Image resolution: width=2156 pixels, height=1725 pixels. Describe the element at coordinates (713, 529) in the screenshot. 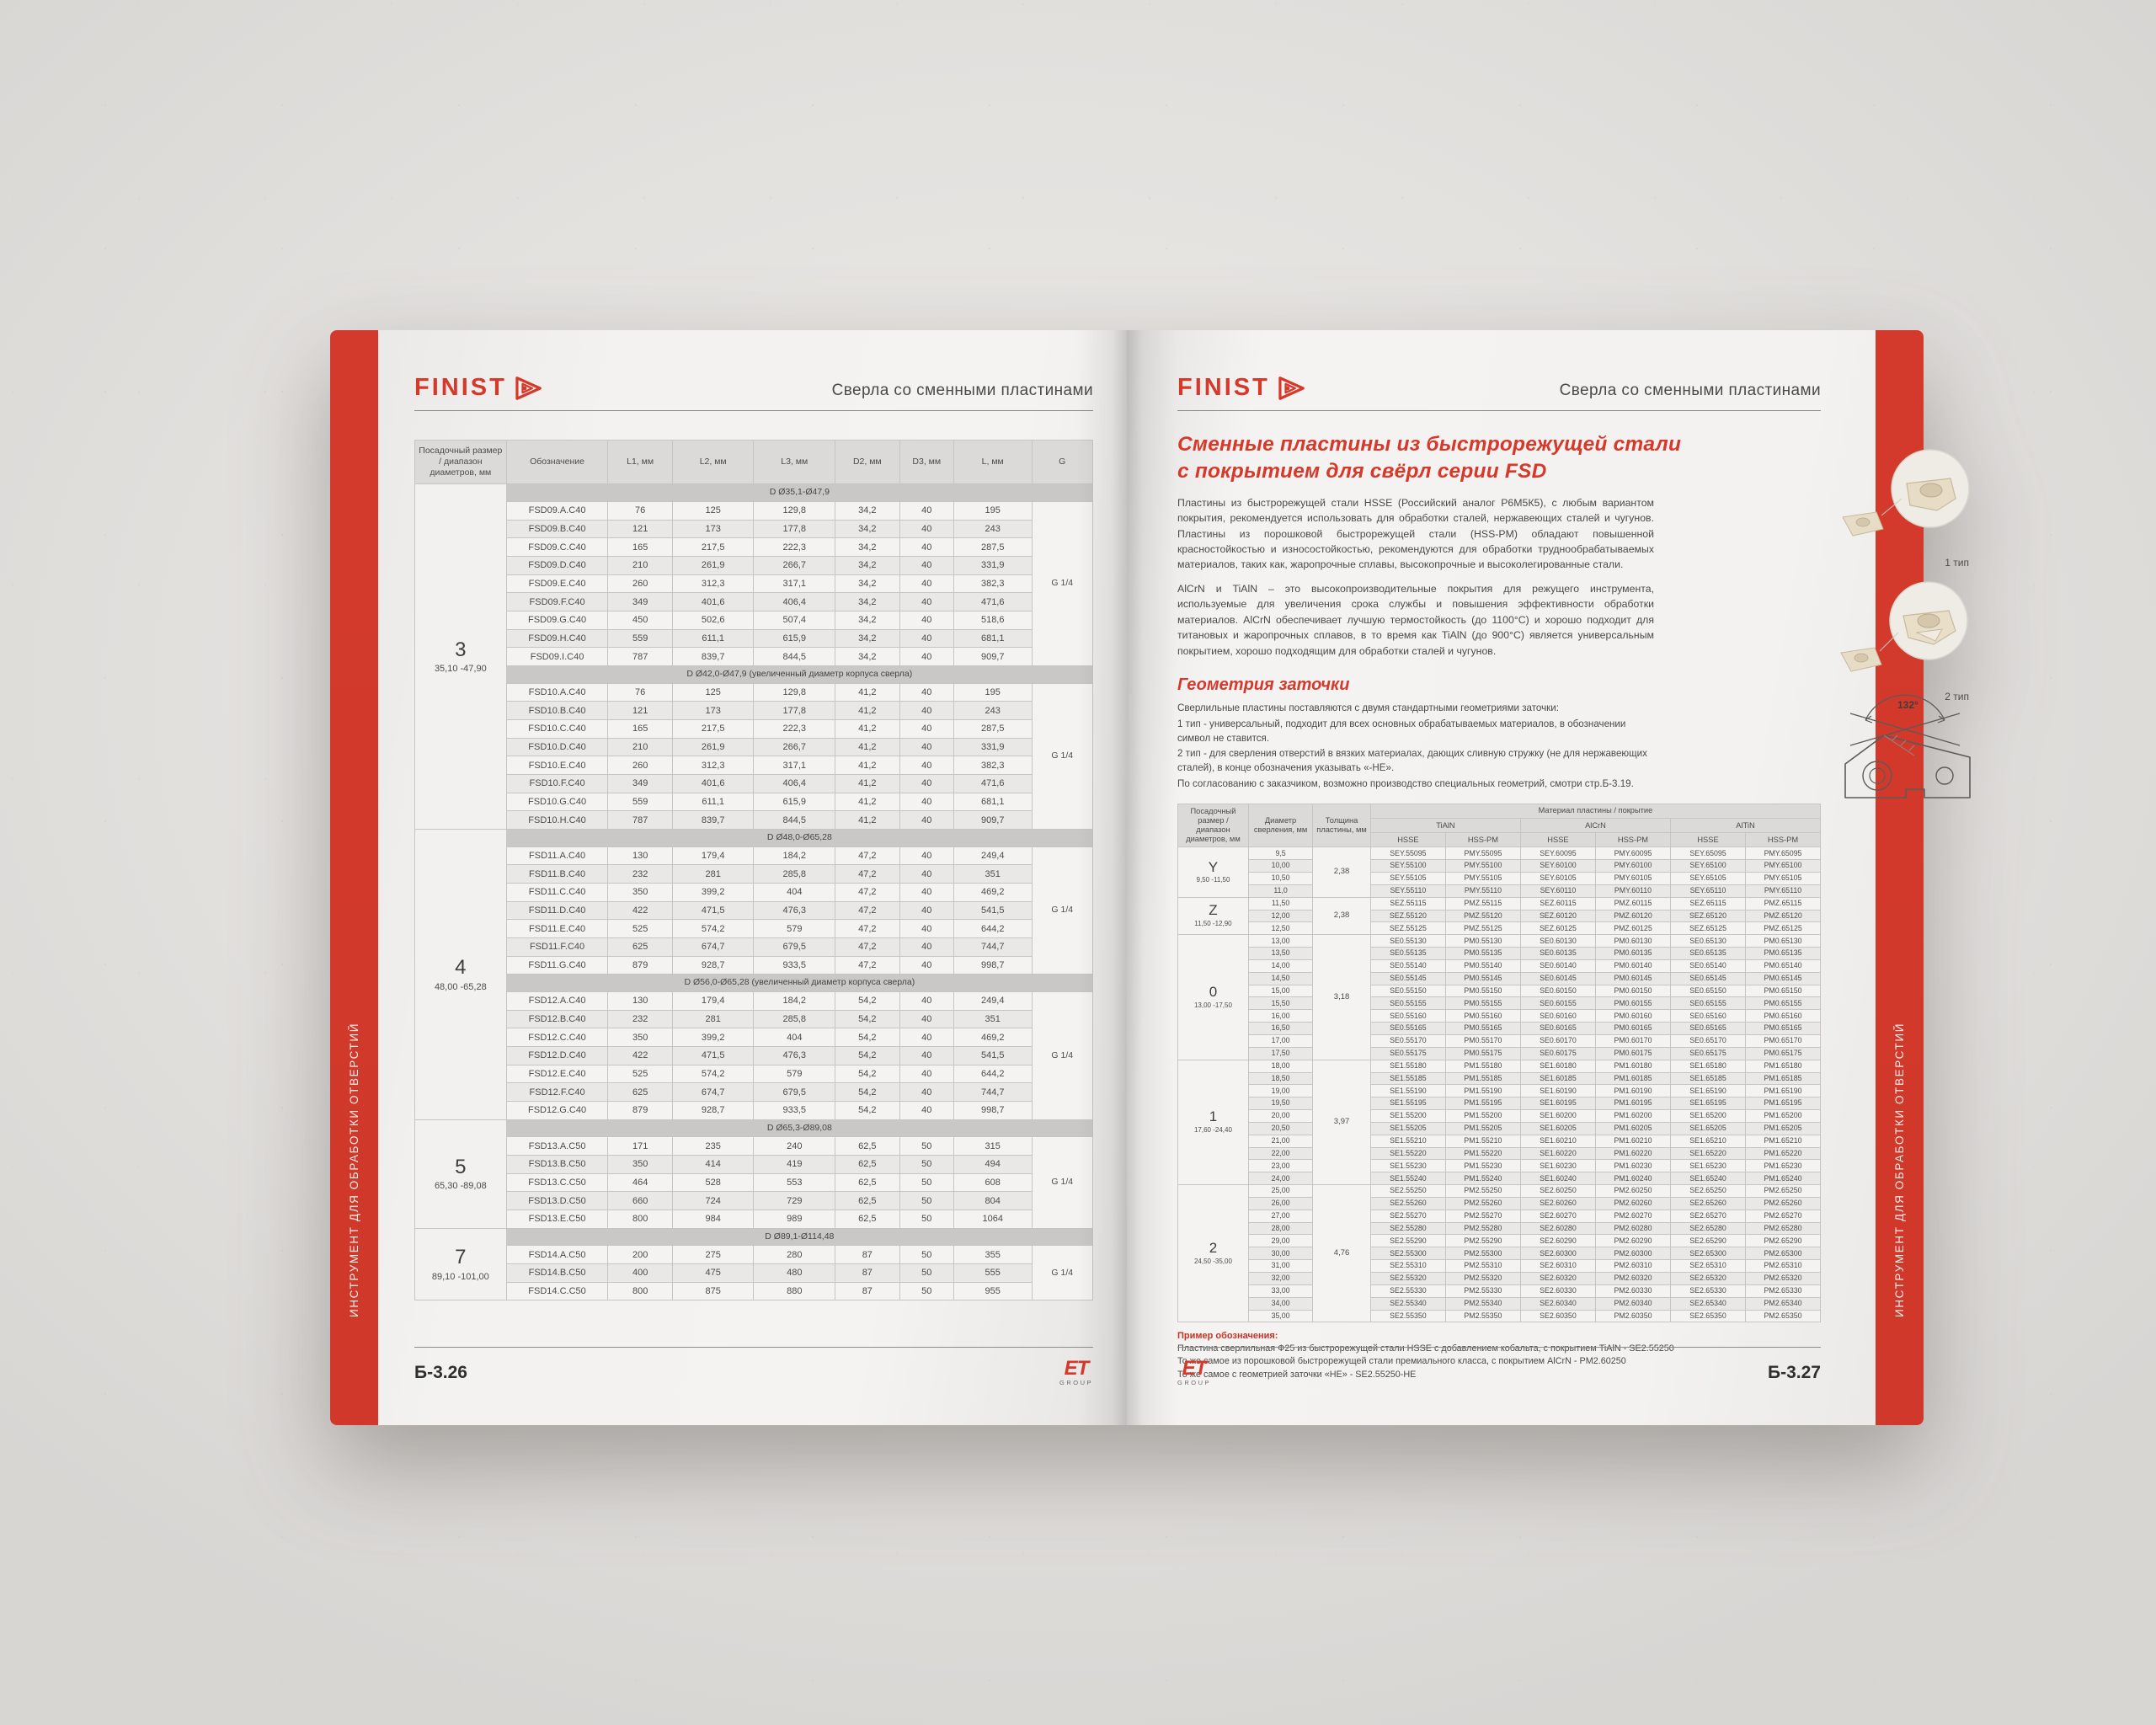

I see `value-cell: 173` at that location.